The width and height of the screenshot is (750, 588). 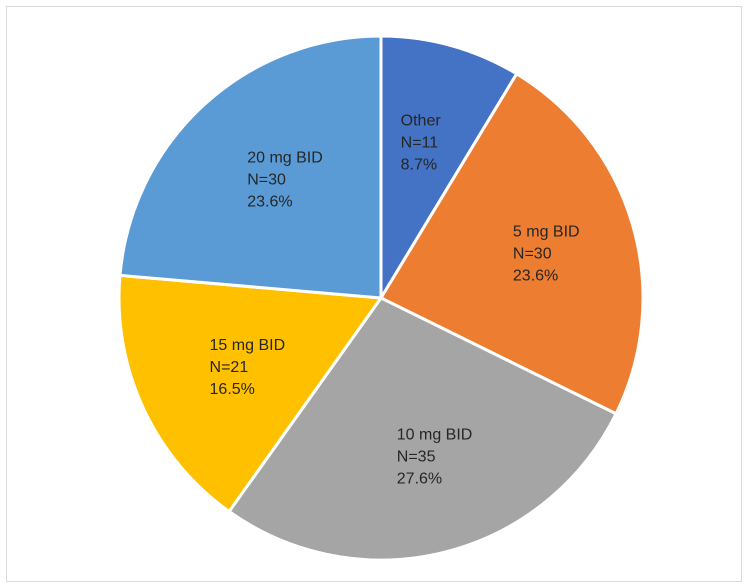 I want to click on data-label-5-mg-bid: 5 mg BID N=30 23.6%, so click(x=546, y=253).